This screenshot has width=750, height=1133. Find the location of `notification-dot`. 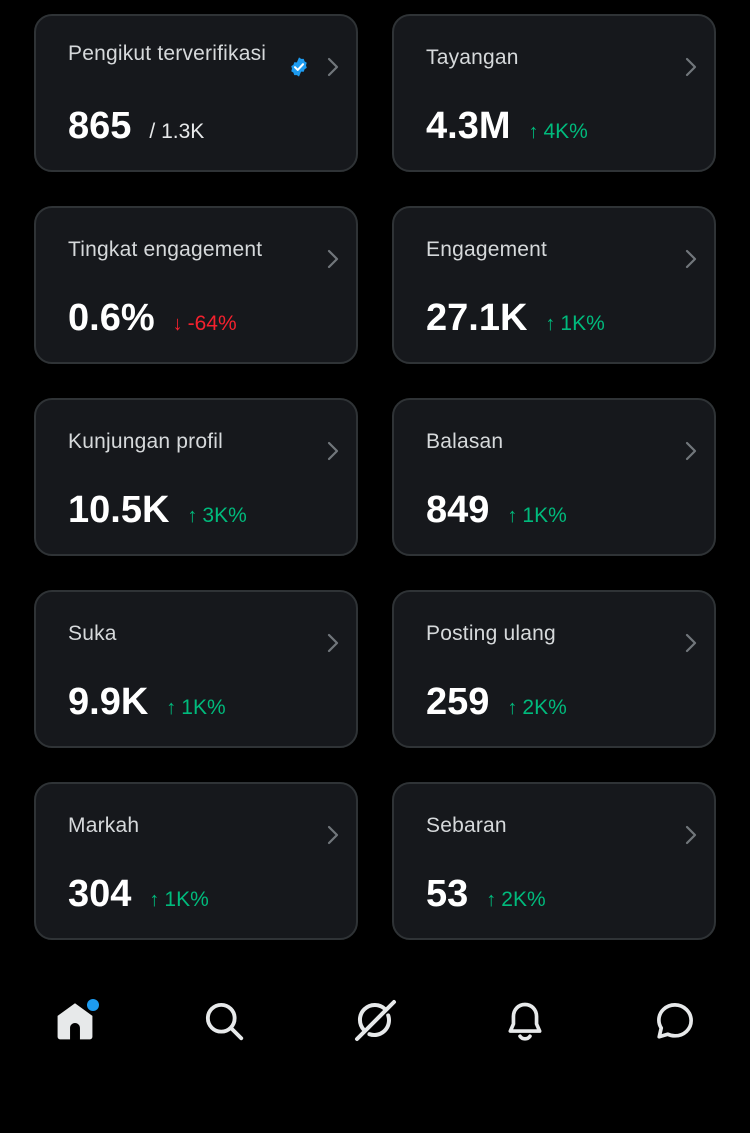

notification-dot is located at coordinates (93, 1005).